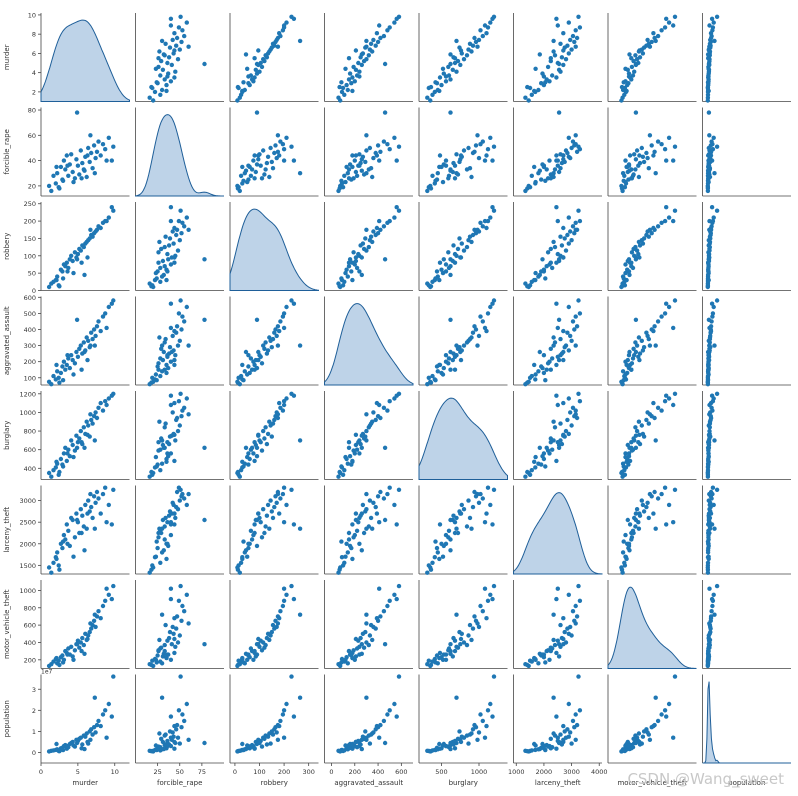 This screenshot has height=796, width=798. What do you see at coordinates (516, 772) in the screenshot?
I see `x-tick-label-larceny_theft: 1000` at bounding box center [516, 772].